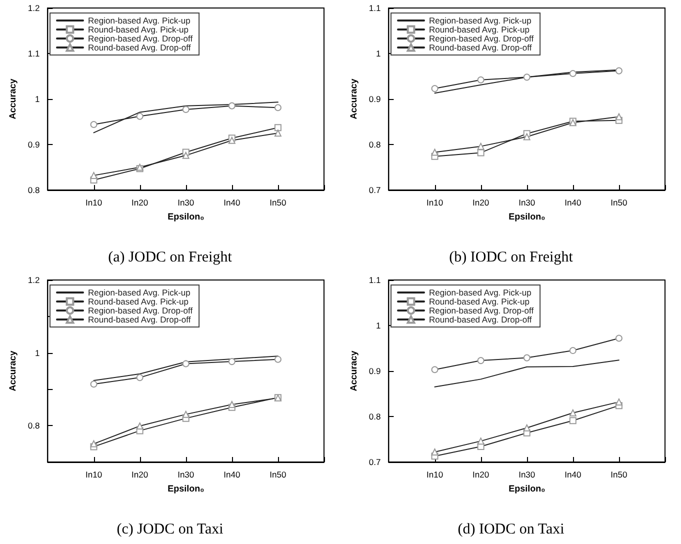 This screenshot has width=681, height=544. I want to click on text: (a) JODC on Freight, so click(170, 258).